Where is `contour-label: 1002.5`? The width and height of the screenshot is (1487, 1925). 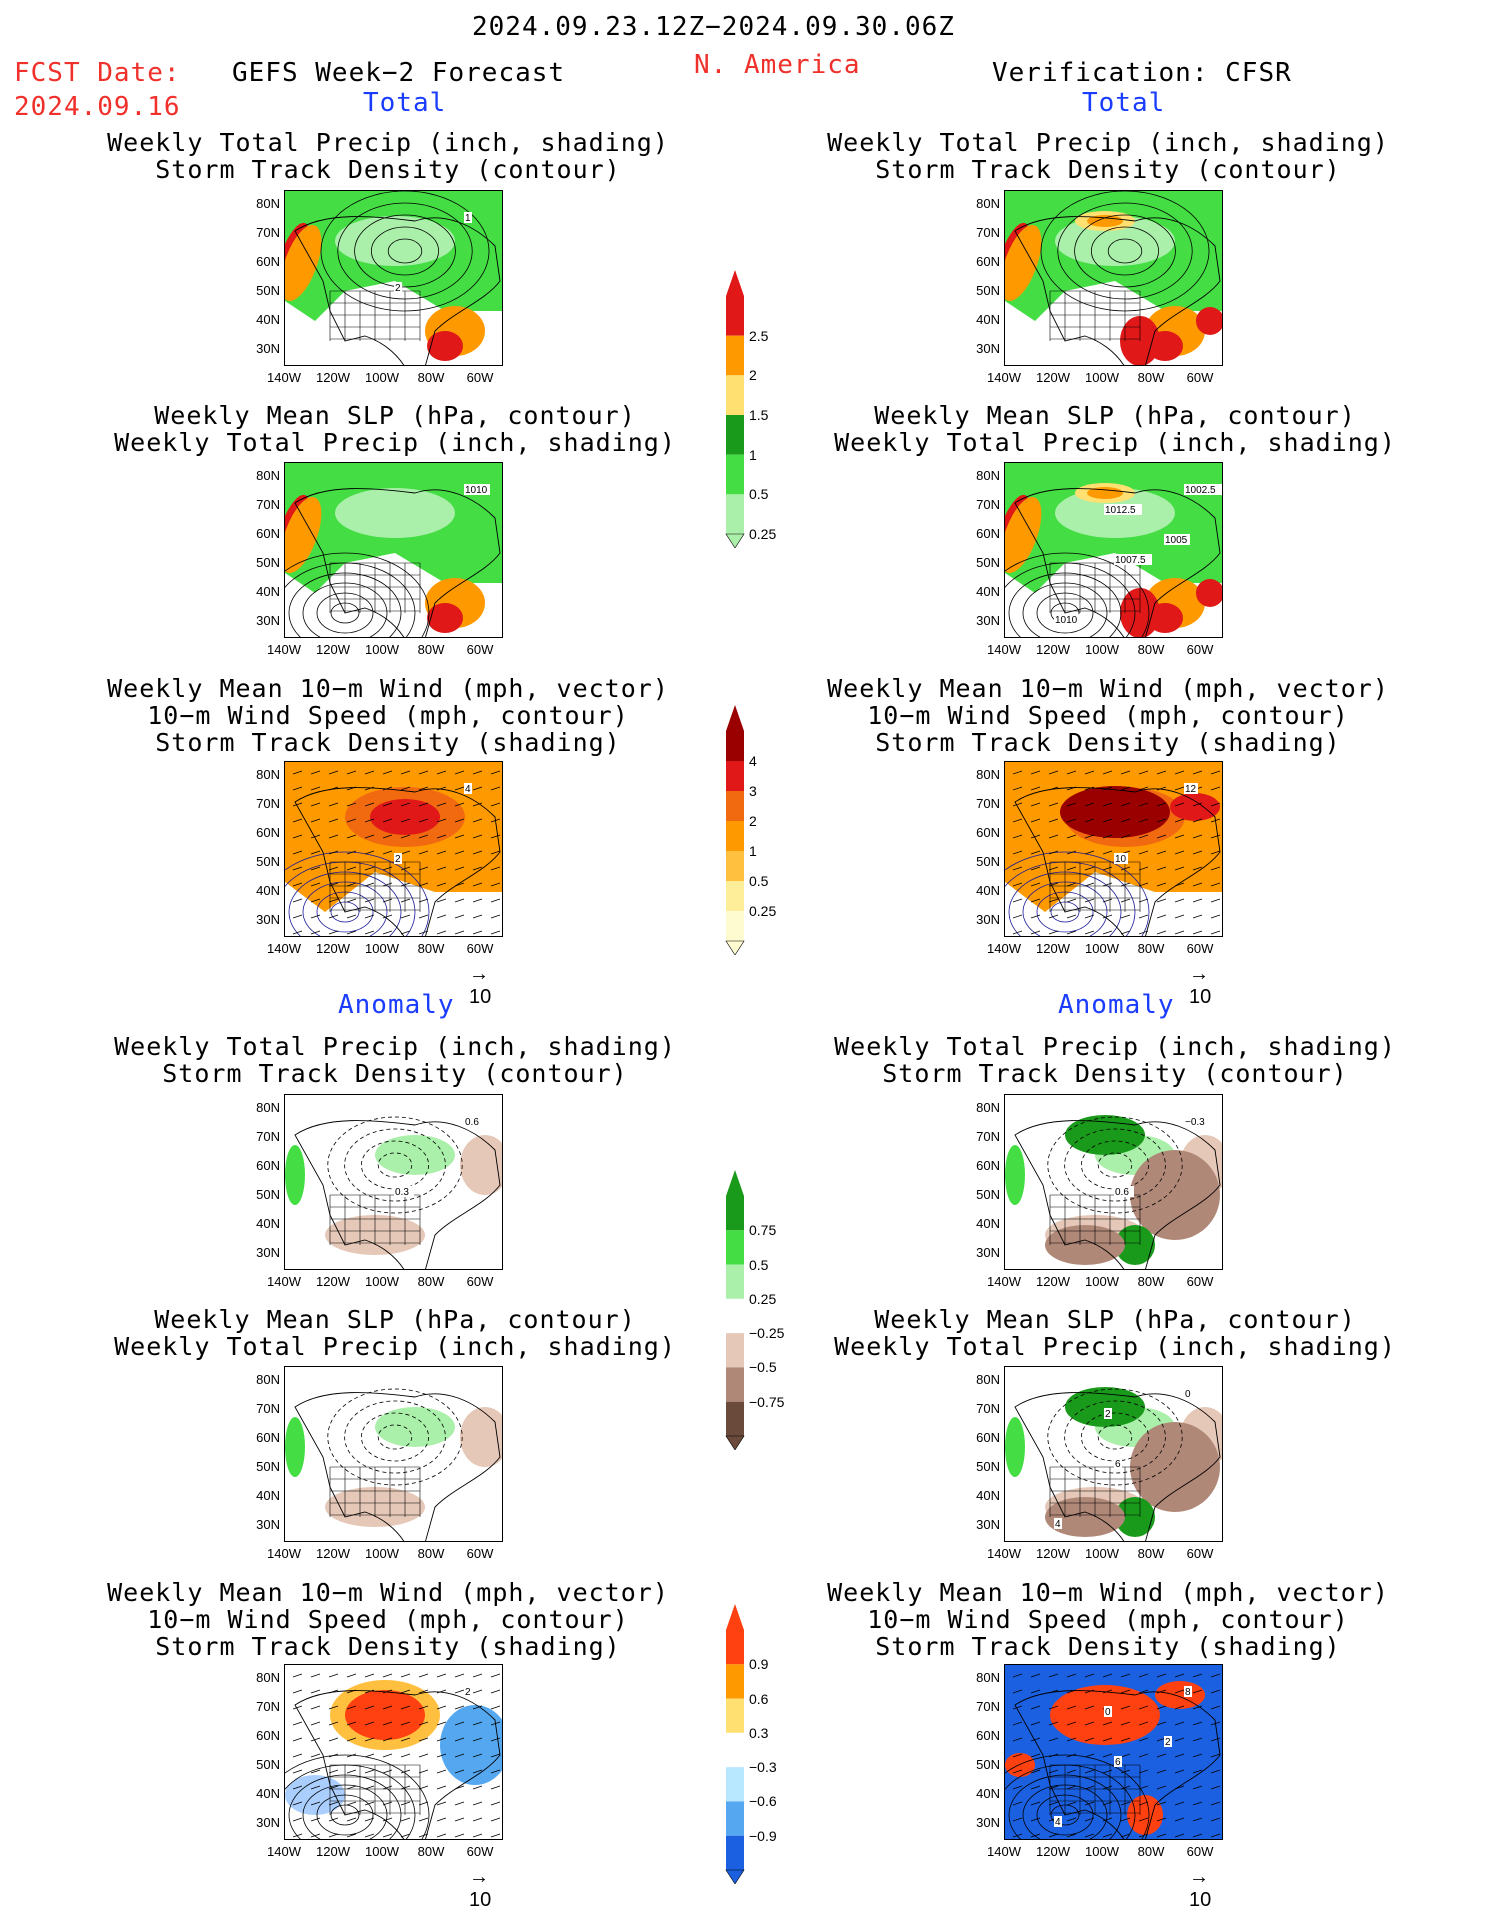 contour-label: 1002.5 is located at coordinates (1200, 490).